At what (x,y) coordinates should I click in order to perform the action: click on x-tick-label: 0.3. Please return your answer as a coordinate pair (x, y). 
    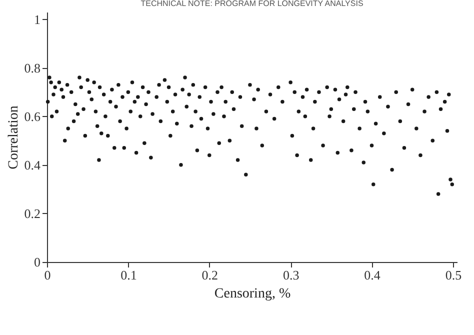
    Looking at the image, I should click on (291, 275).